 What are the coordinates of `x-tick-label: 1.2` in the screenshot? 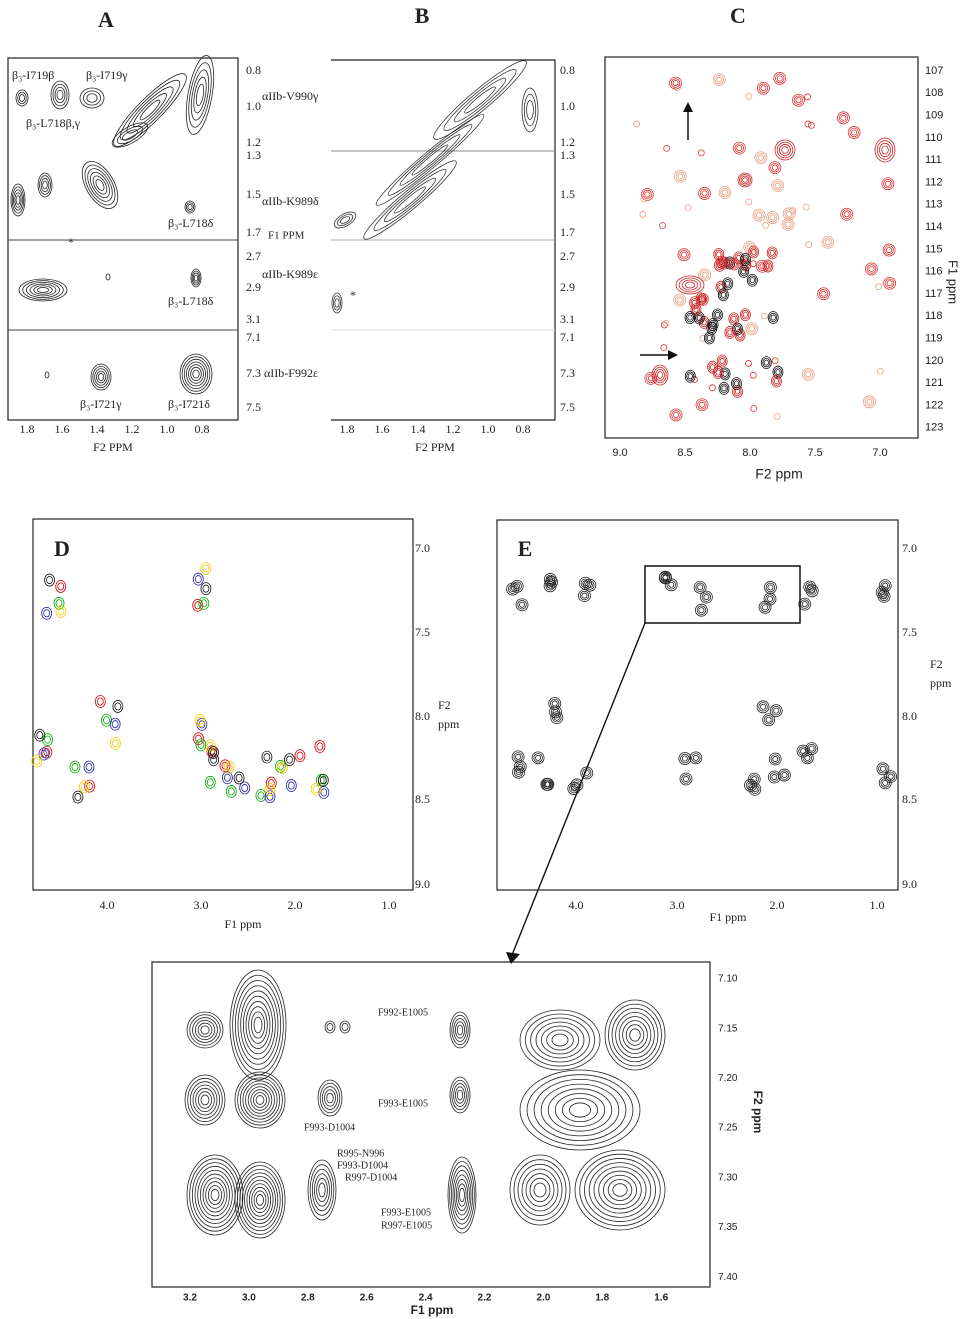 It's located at (453, 429).